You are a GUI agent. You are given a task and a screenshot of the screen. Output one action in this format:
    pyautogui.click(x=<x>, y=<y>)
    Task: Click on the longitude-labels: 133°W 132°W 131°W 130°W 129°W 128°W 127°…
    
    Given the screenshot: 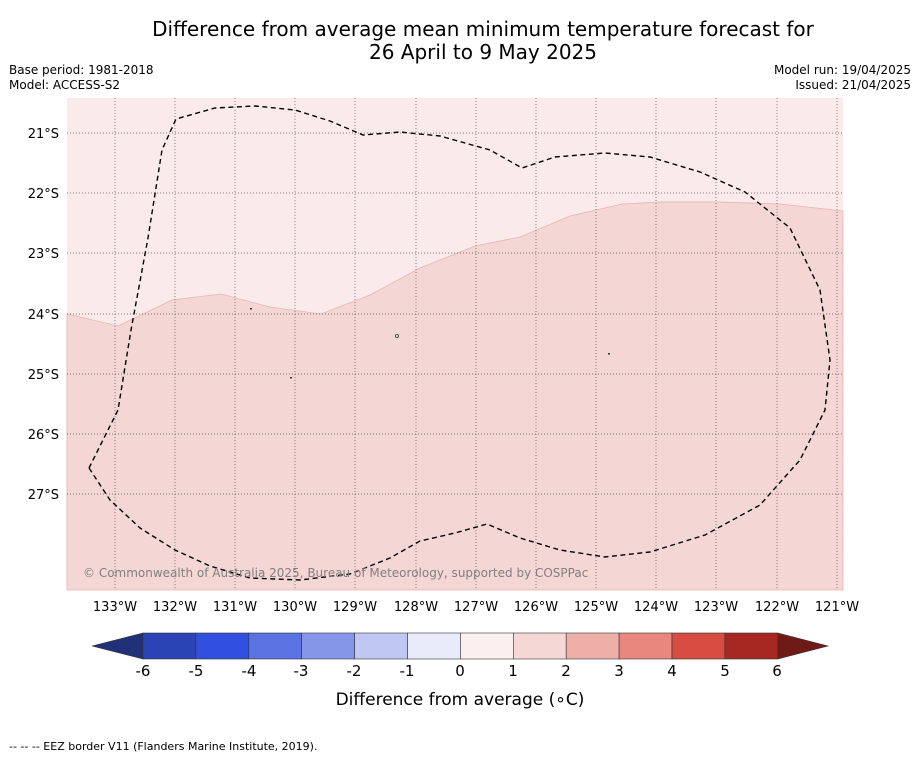 What is the action you would take?
    pyautogui.click(x=476, y=607)
    